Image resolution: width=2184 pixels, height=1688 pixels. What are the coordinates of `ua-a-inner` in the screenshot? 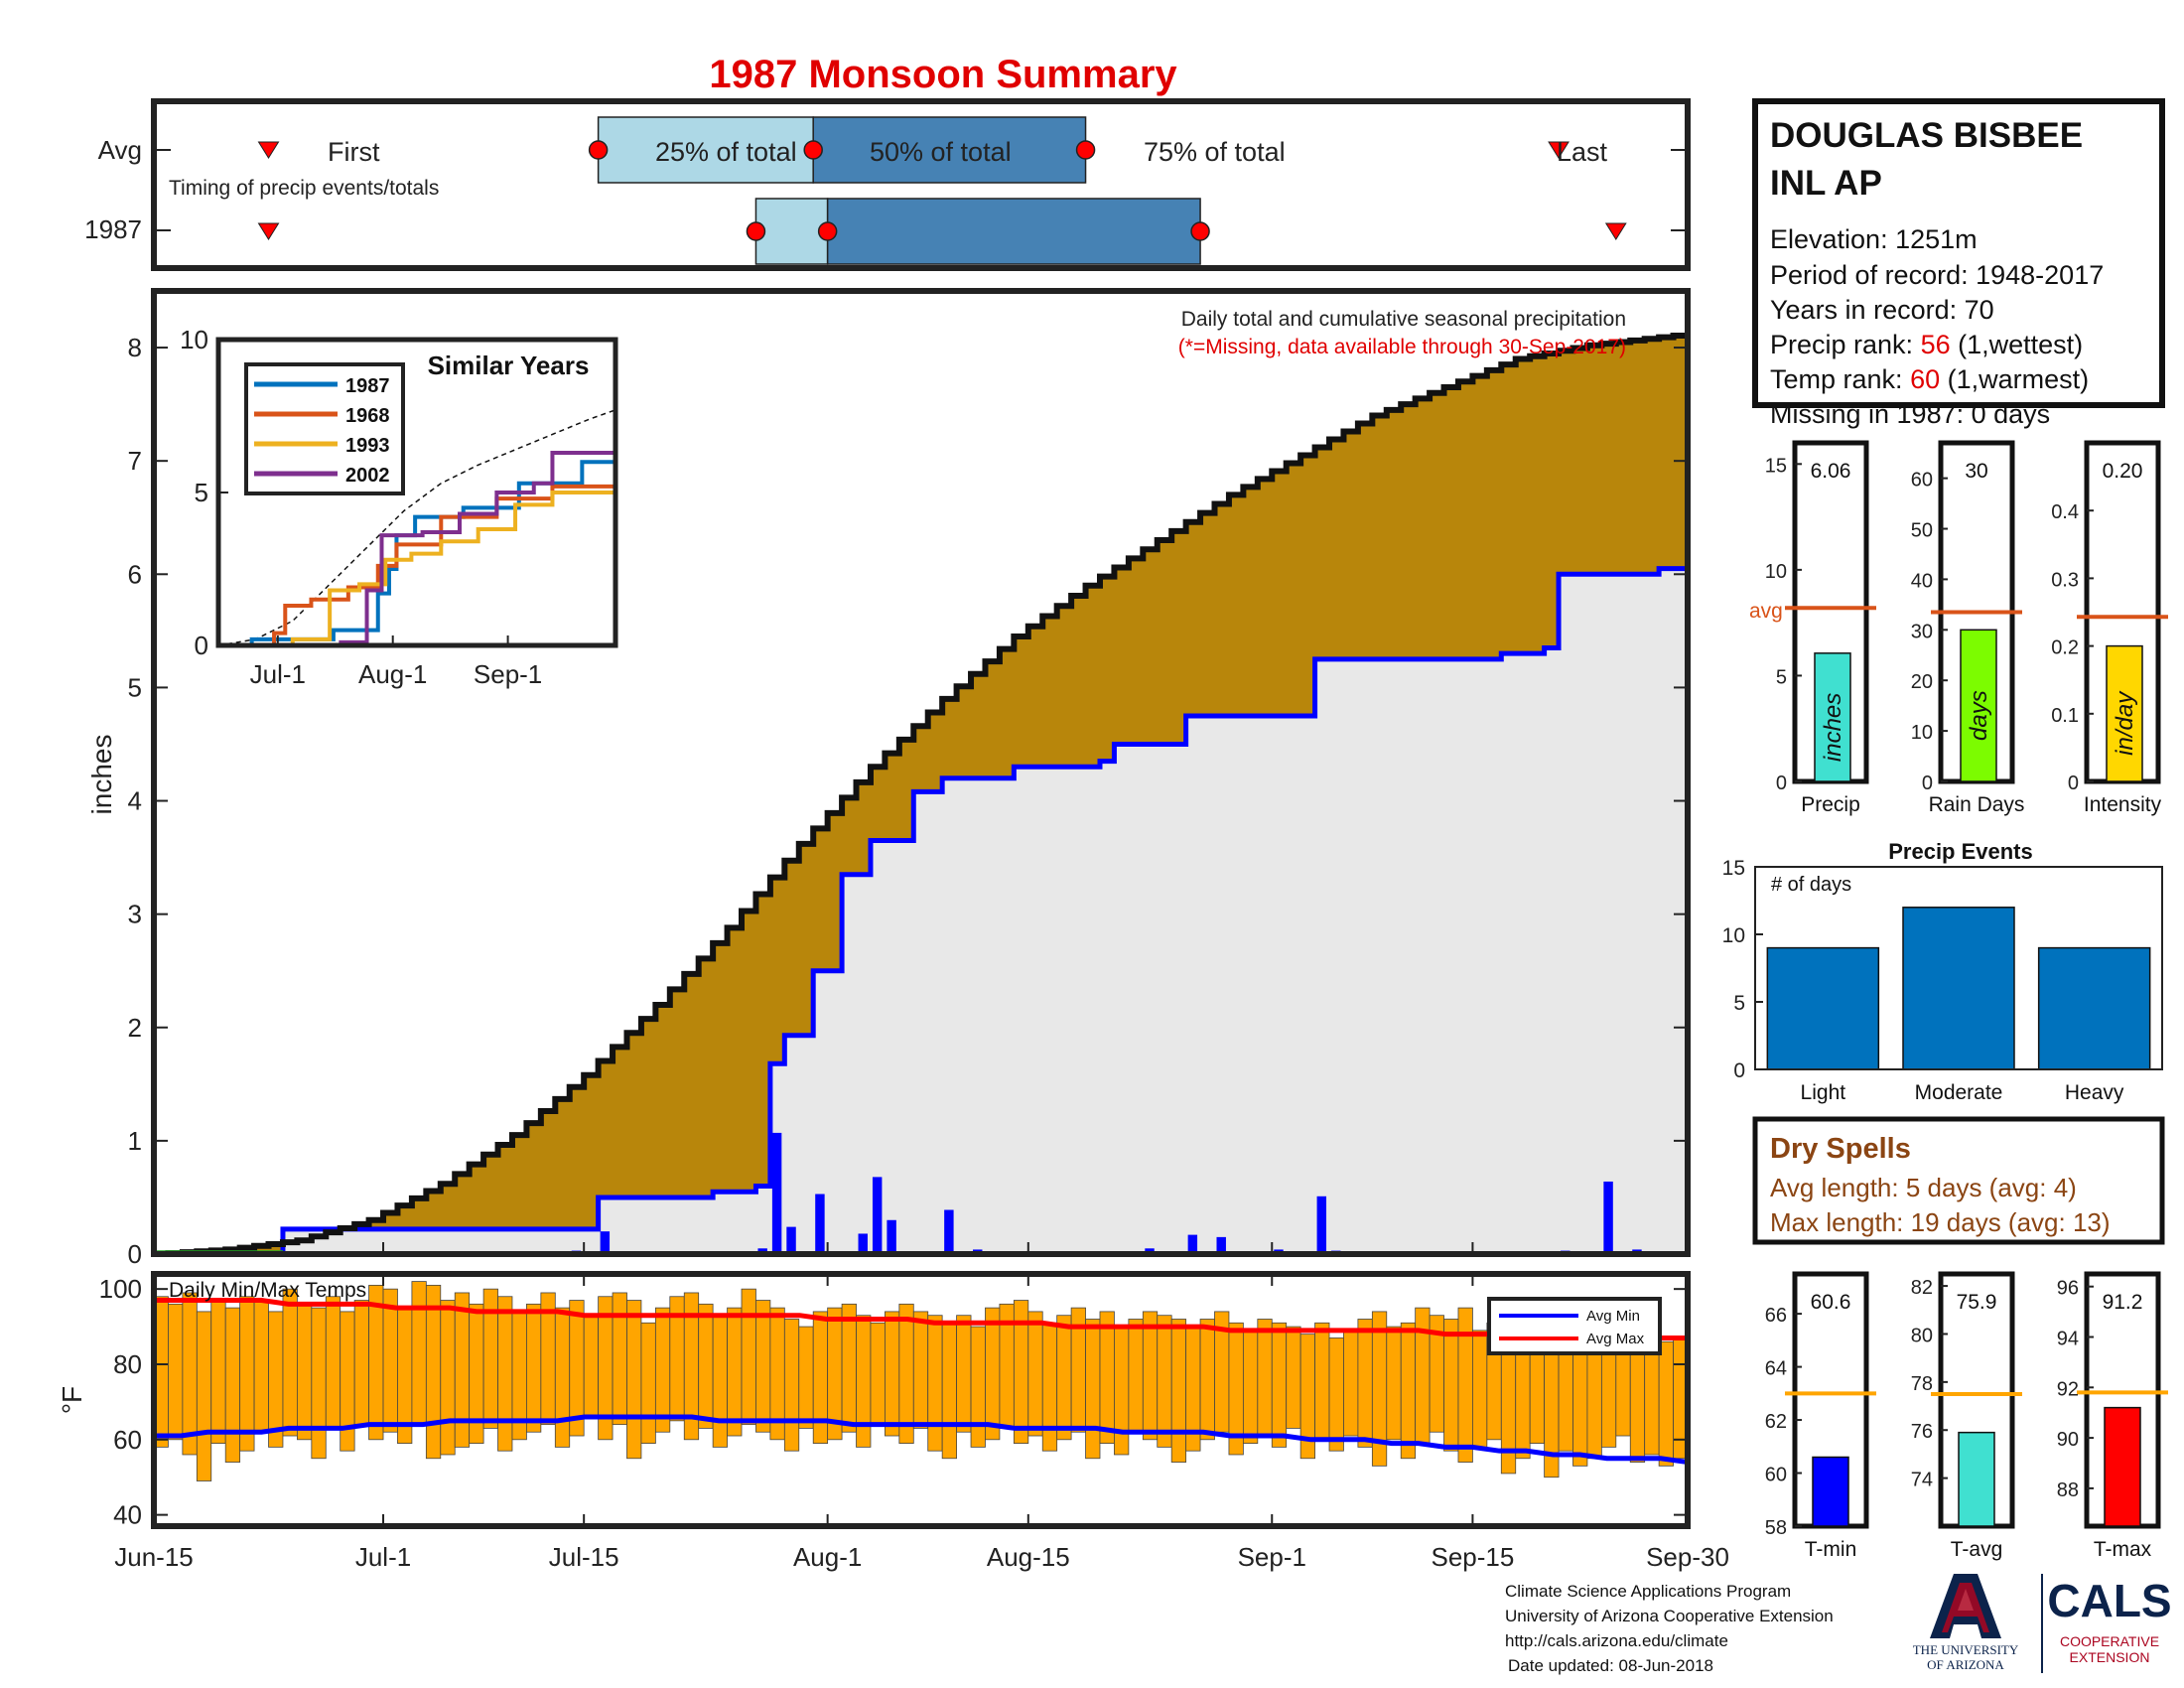 It's located at (1965, 1607).